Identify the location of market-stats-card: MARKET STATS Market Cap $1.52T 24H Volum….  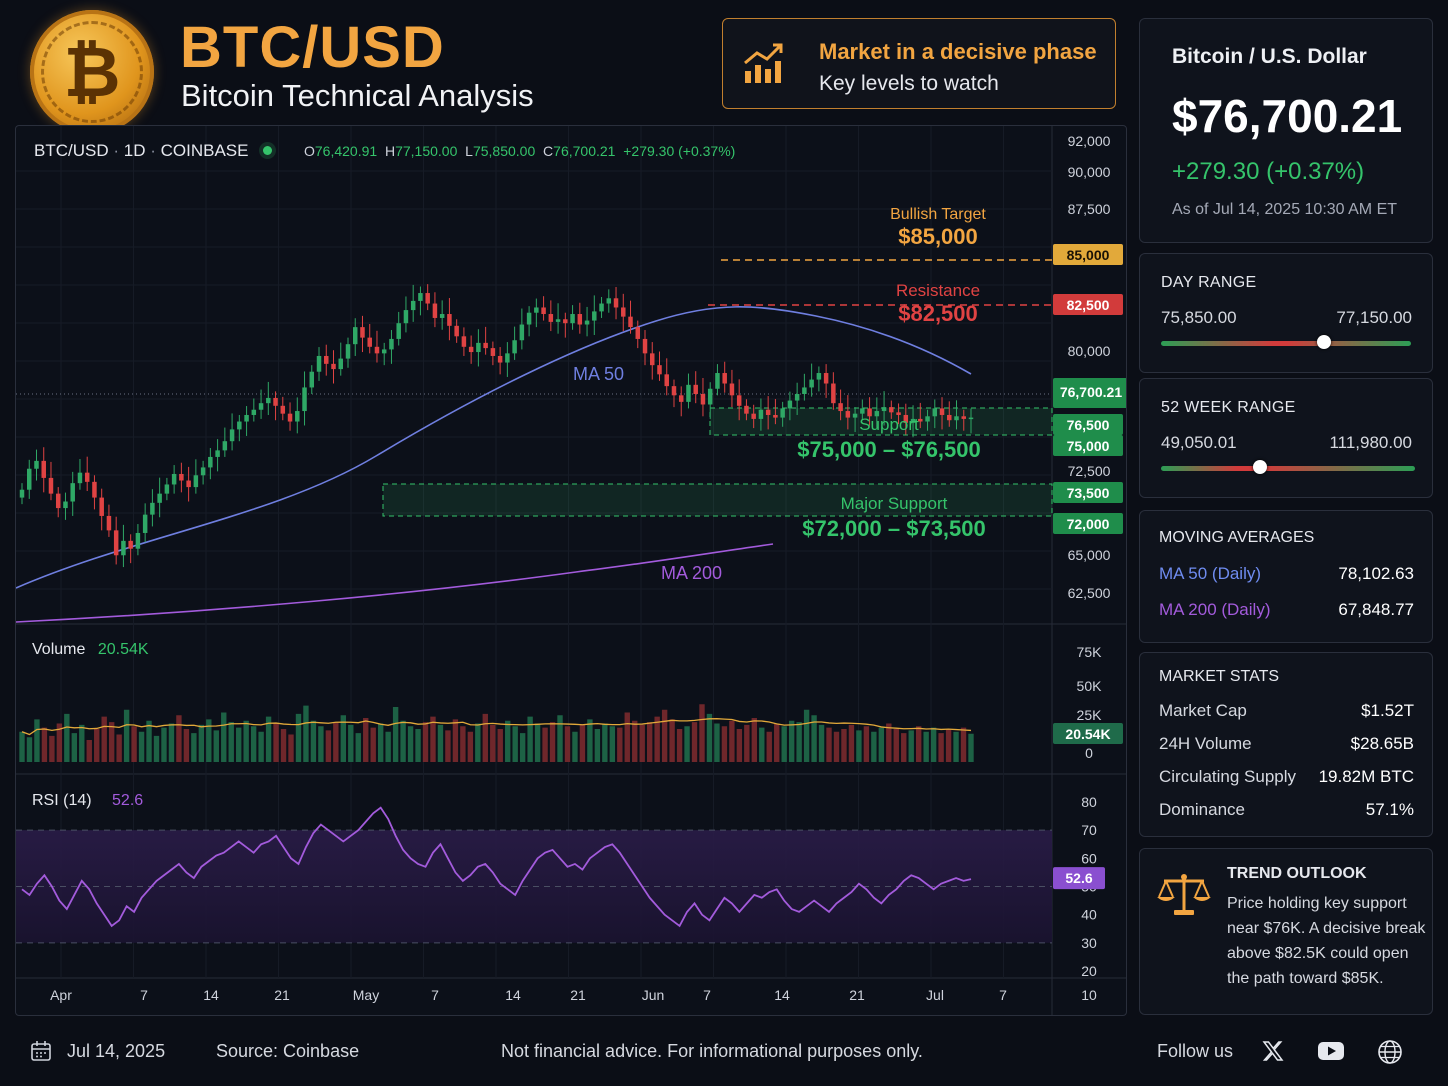
(1286, 744).